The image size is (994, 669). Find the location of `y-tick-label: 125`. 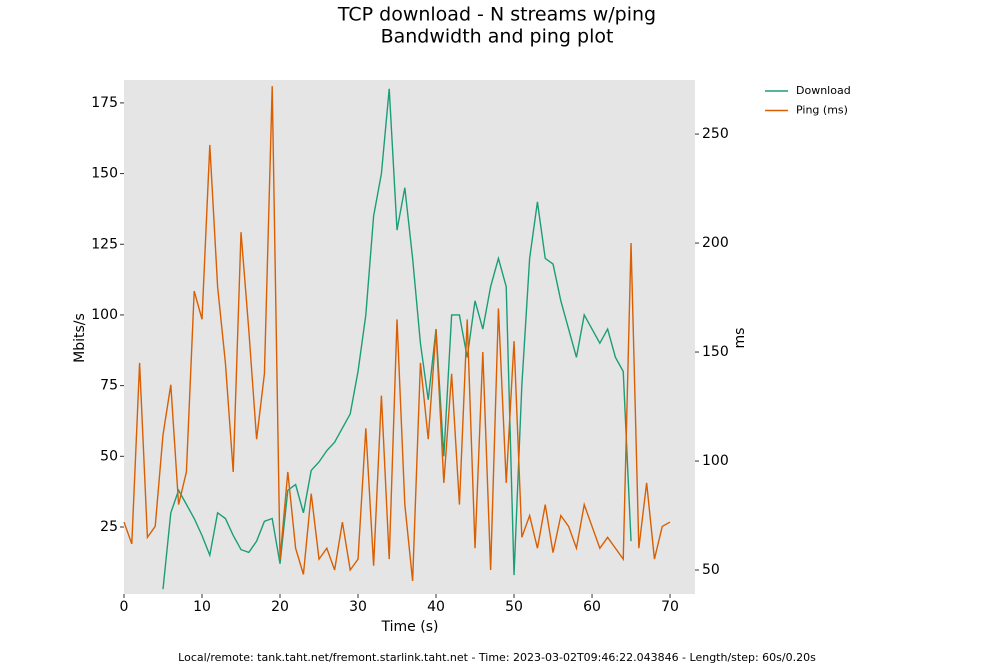

y-tick-label: 125 is located at coordinates (104, 244).